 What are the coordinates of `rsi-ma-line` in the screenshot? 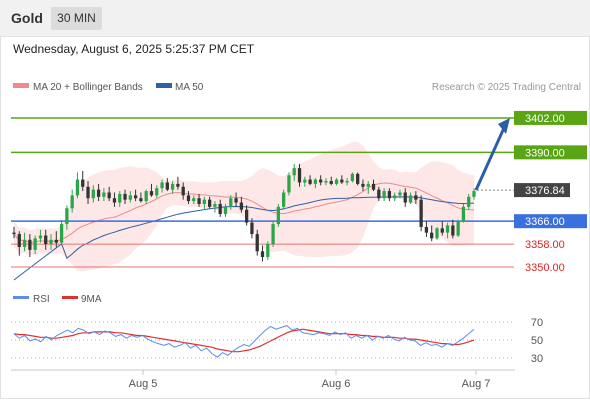 It's located at (244, 340).